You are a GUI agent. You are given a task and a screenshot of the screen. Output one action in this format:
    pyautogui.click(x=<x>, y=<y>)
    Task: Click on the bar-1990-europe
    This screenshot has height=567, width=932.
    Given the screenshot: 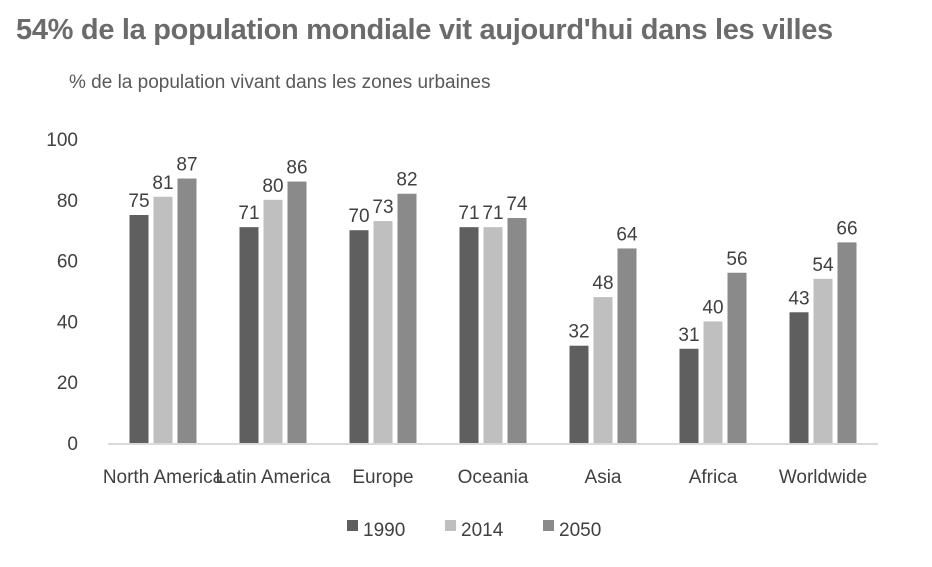 What is the action you would take?
    pyautogui.click(x=359, y=336)
    